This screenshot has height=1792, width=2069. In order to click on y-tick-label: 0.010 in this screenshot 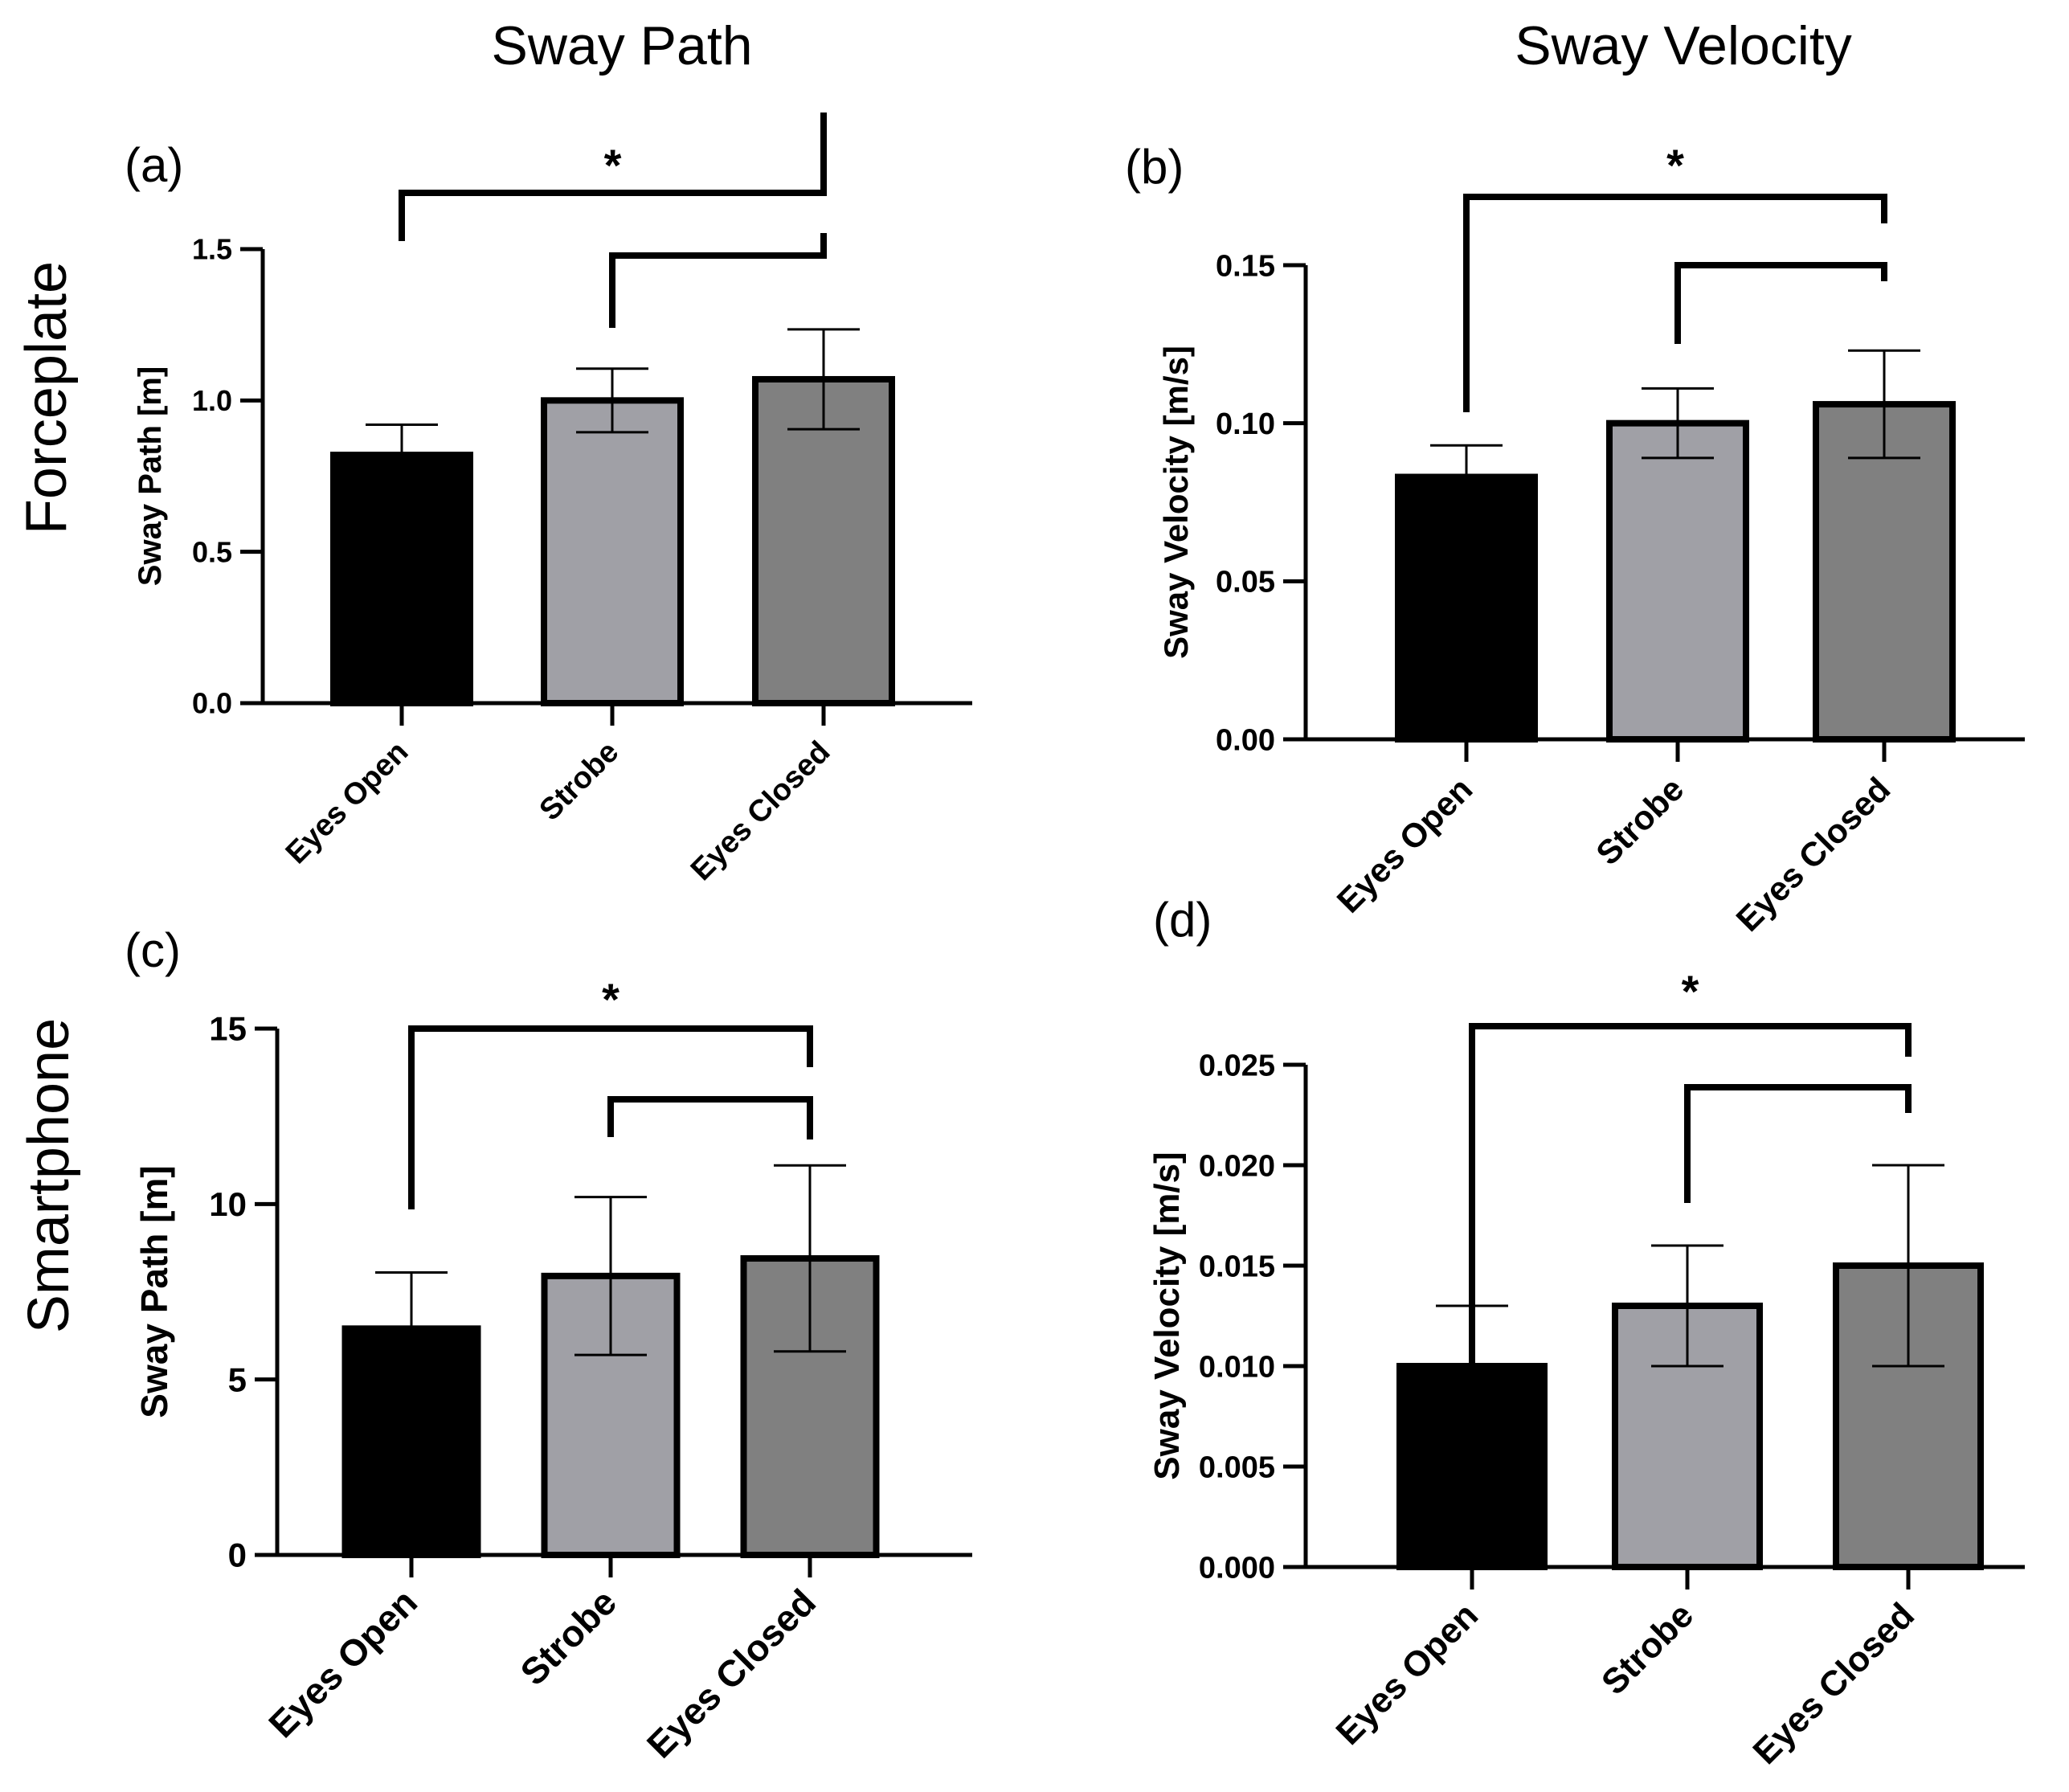, I will do `click(1237, 1367)`.